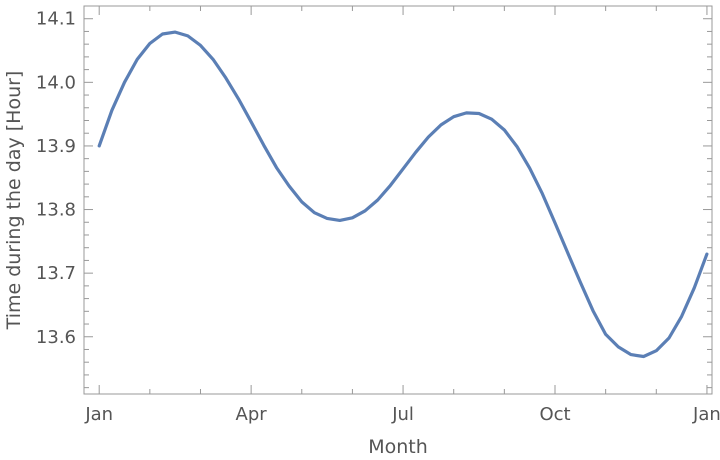 The width and height of the screenshot is (720, 460). Describe the element at coordinates (252, 414) in the screenshot. I see `x-tick-label: Apr` at that location.